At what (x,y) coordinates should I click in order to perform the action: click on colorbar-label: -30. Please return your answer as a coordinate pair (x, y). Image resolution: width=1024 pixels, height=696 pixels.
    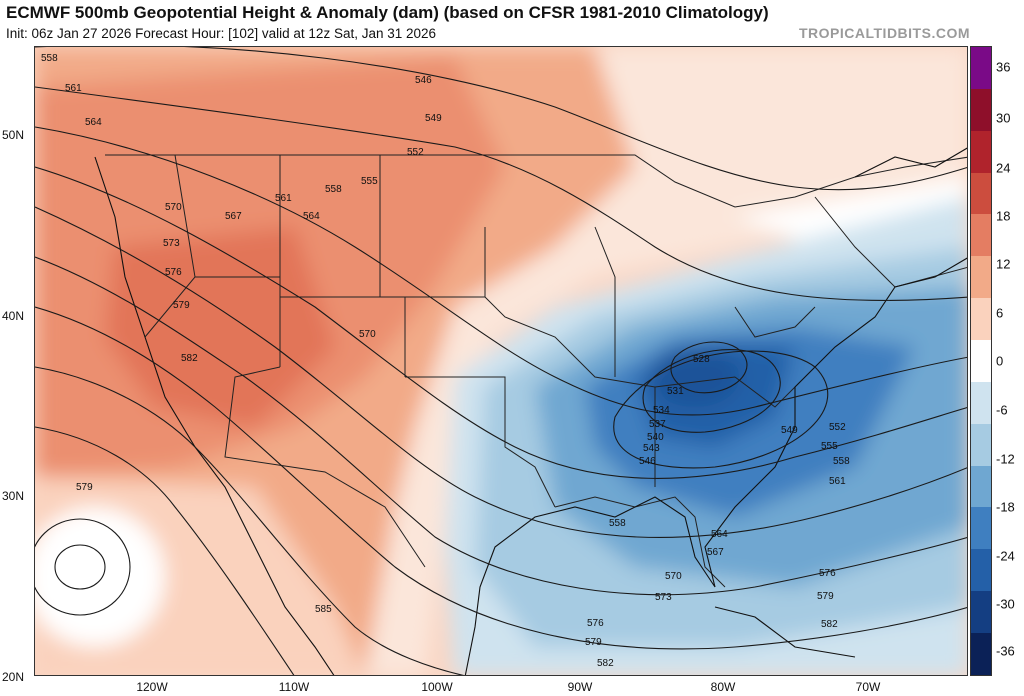
    Looking at the image, I should click on (1005, 604).